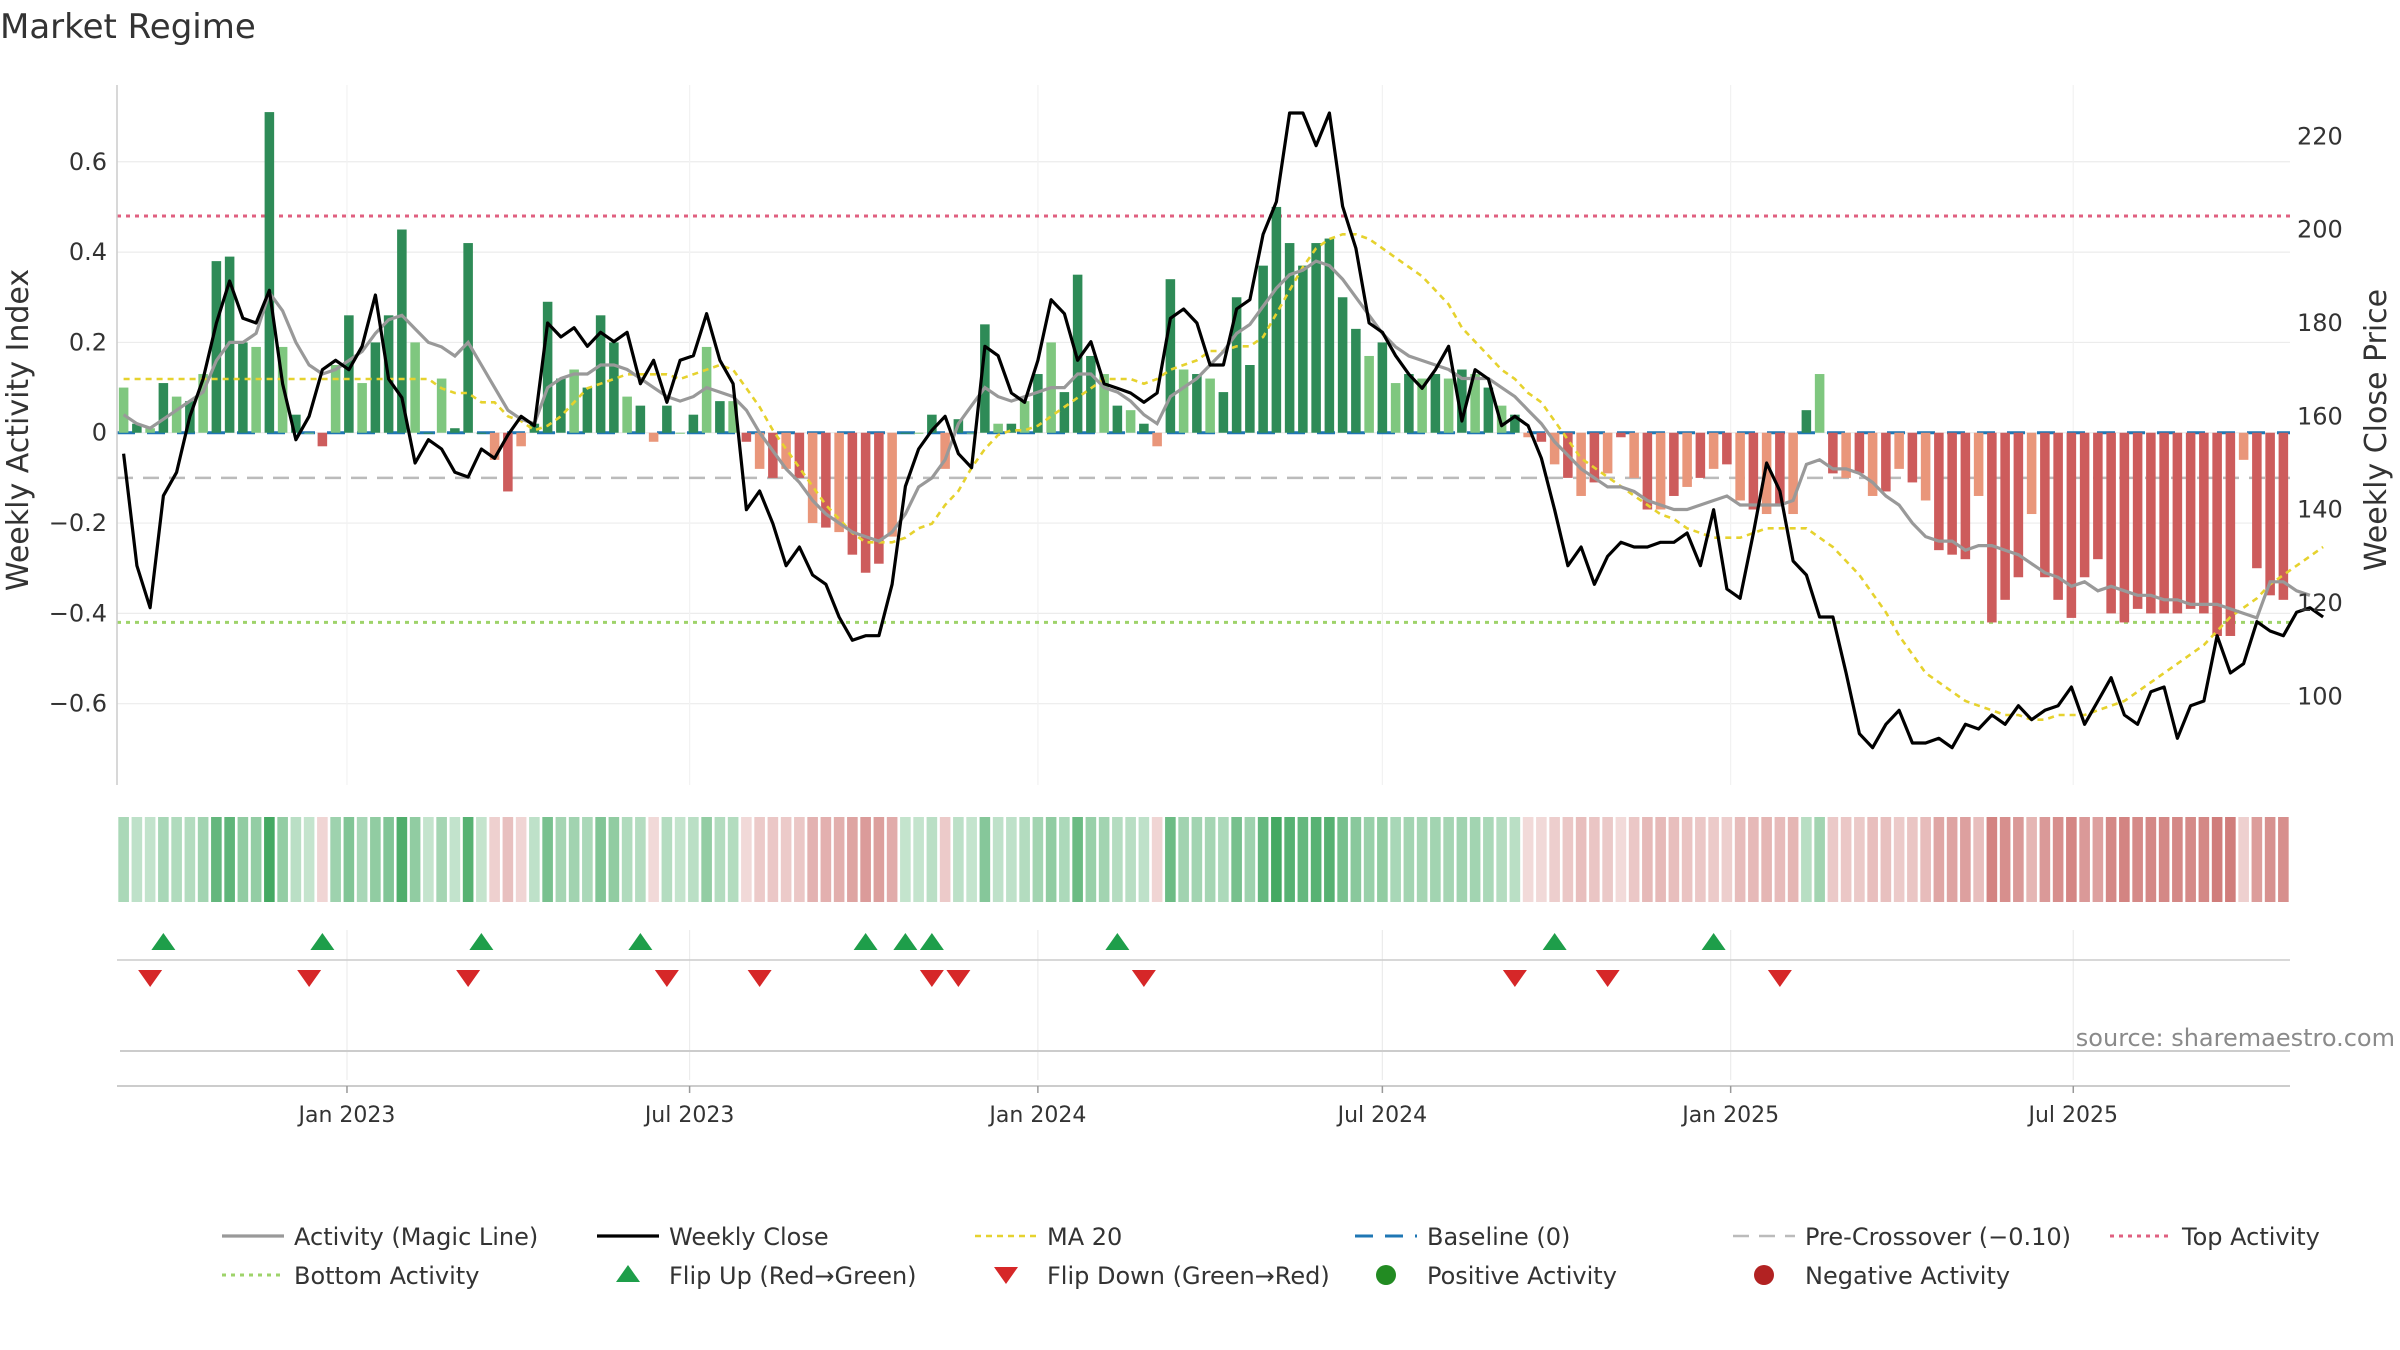 Image resolution: width=2400 pixels, height=1350 pixels. What do you see at coordinates (2320, 603) in the screenshot?
I see `y-tick-label-right: 120` at bounding box center [2320, 603].